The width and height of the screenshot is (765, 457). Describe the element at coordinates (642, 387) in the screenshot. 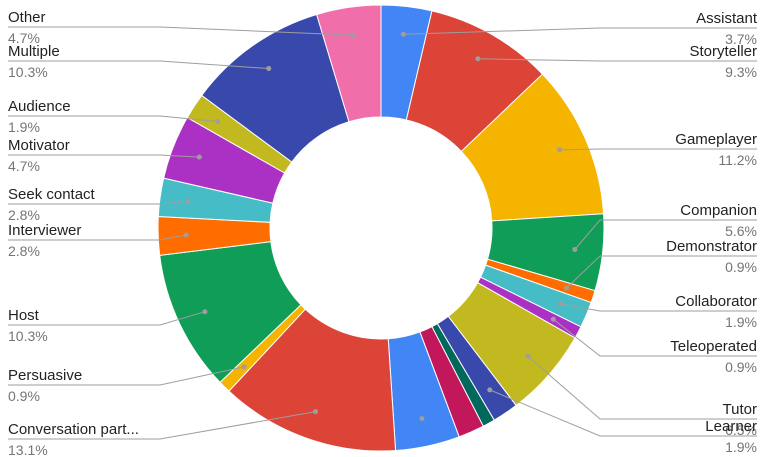

I see `leader-line-tutor` at that location.